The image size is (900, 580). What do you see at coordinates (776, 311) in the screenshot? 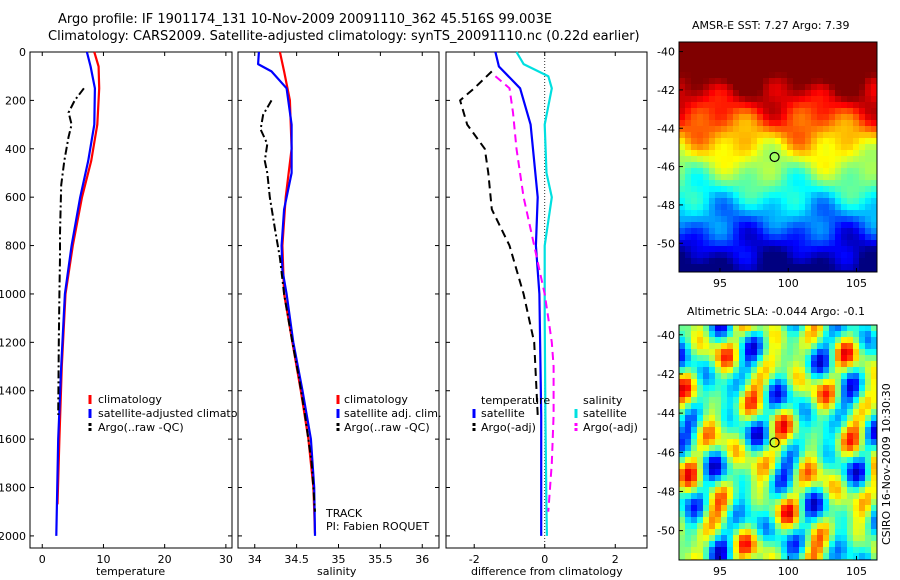
I see `sla-map-title: Altimetric SLA: -0.044 Argo: -0.1` at bounding box center [776, 311].